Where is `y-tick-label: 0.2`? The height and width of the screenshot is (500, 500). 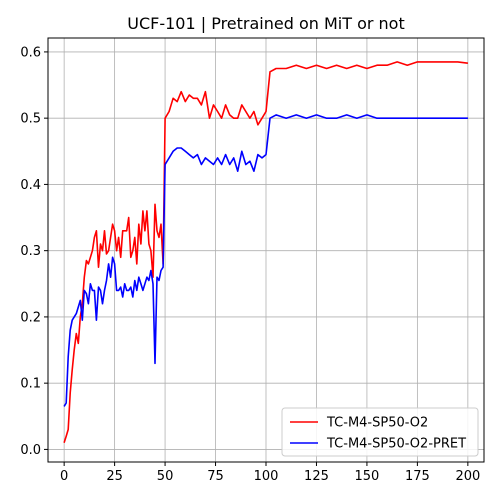 y-tick-label: 0.2 is located at coordinates (30, 317).